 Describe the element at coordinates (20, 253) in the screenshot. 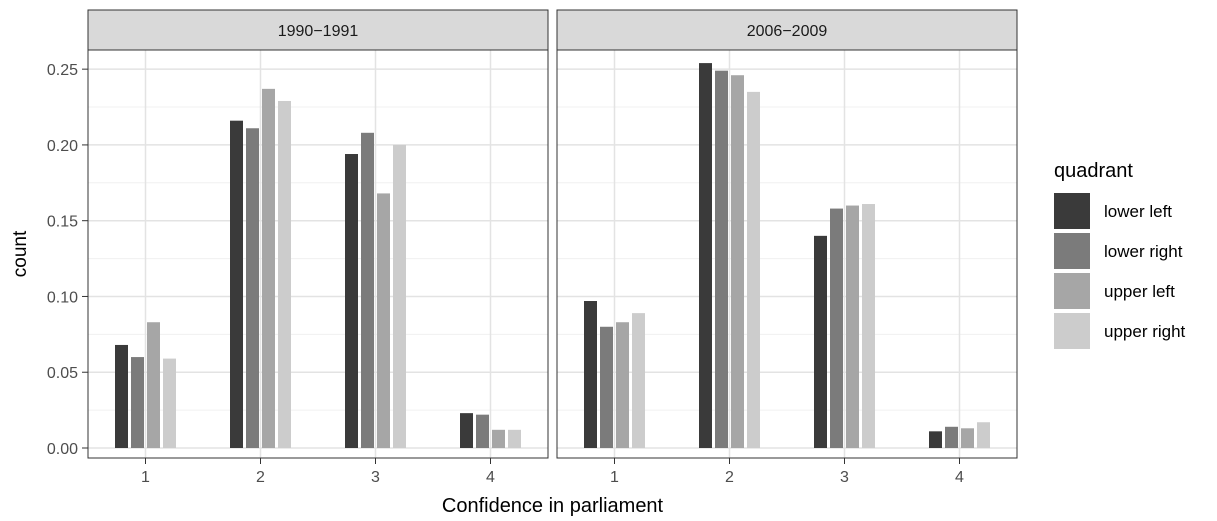

I see `y-axis-label: count` at that location.